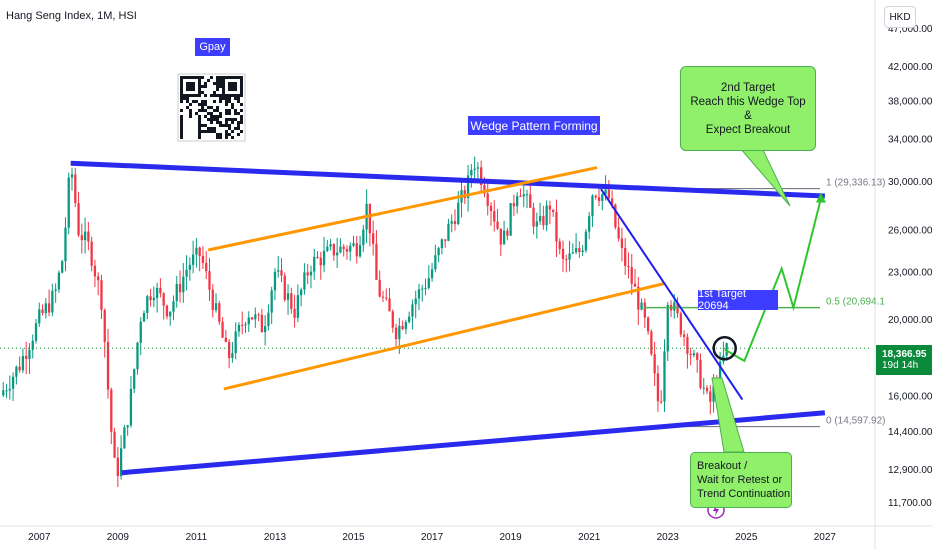 The width and height of the screenshot is (932, 550). Describe the element at coordinates (910, 139) in the screenshot. I see `y-tick-label: 34,000.00` at that location.